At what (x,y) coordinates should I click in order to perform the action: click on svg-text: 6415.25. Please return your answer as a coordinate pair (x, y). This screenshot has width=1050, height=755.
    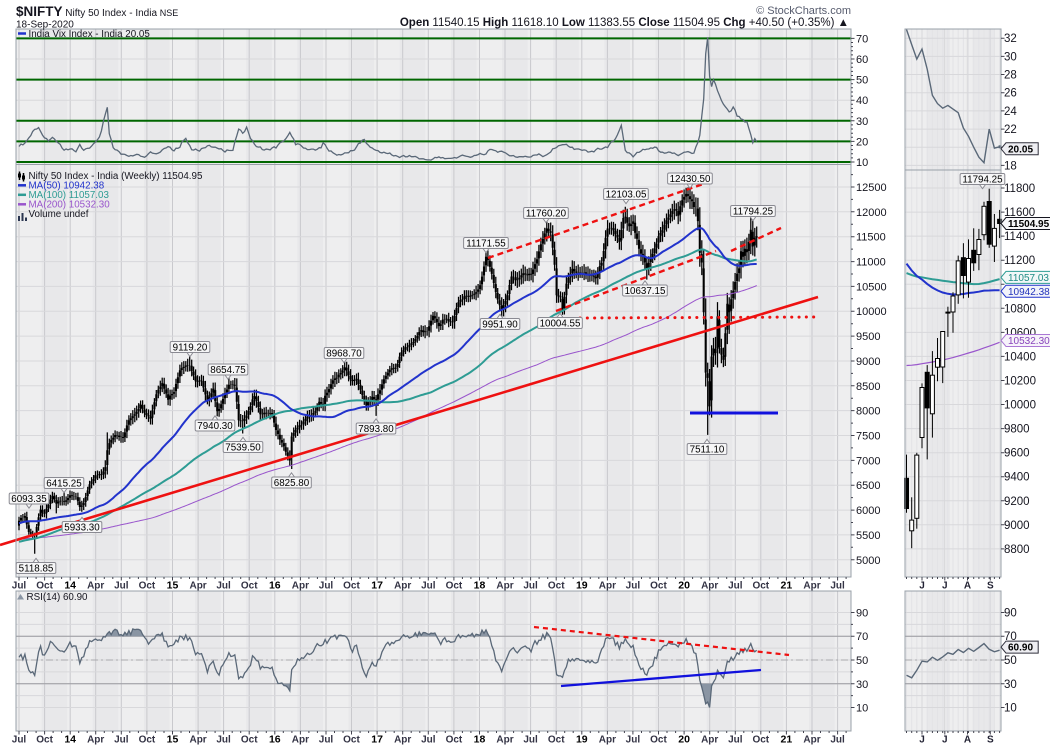
    Looking at the image, I should click on (64, 483).